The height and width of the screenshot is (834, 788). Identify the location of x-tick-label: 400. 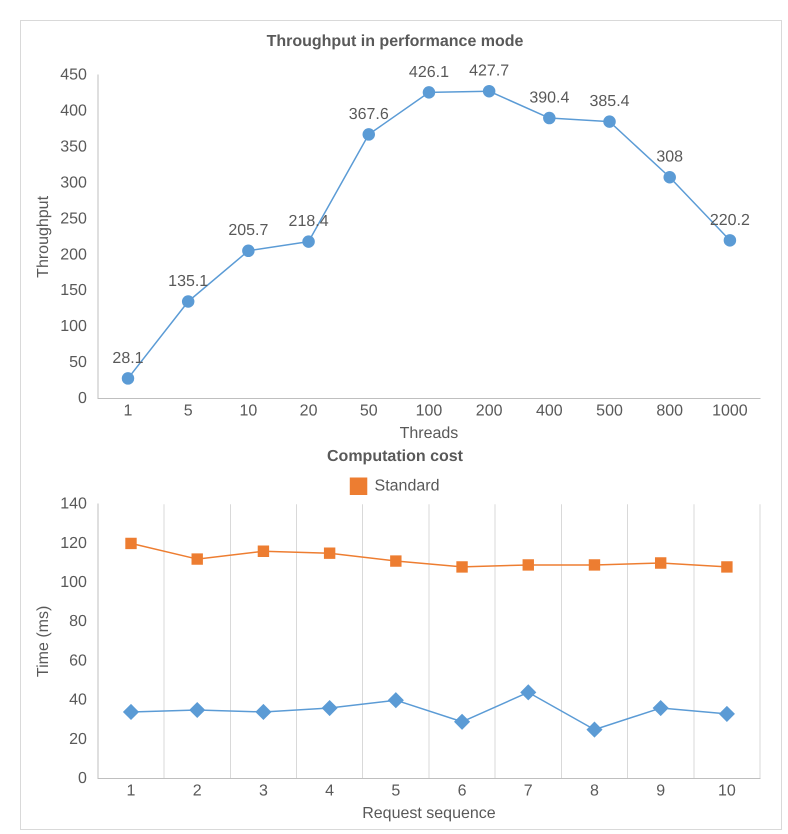
(549, 411).